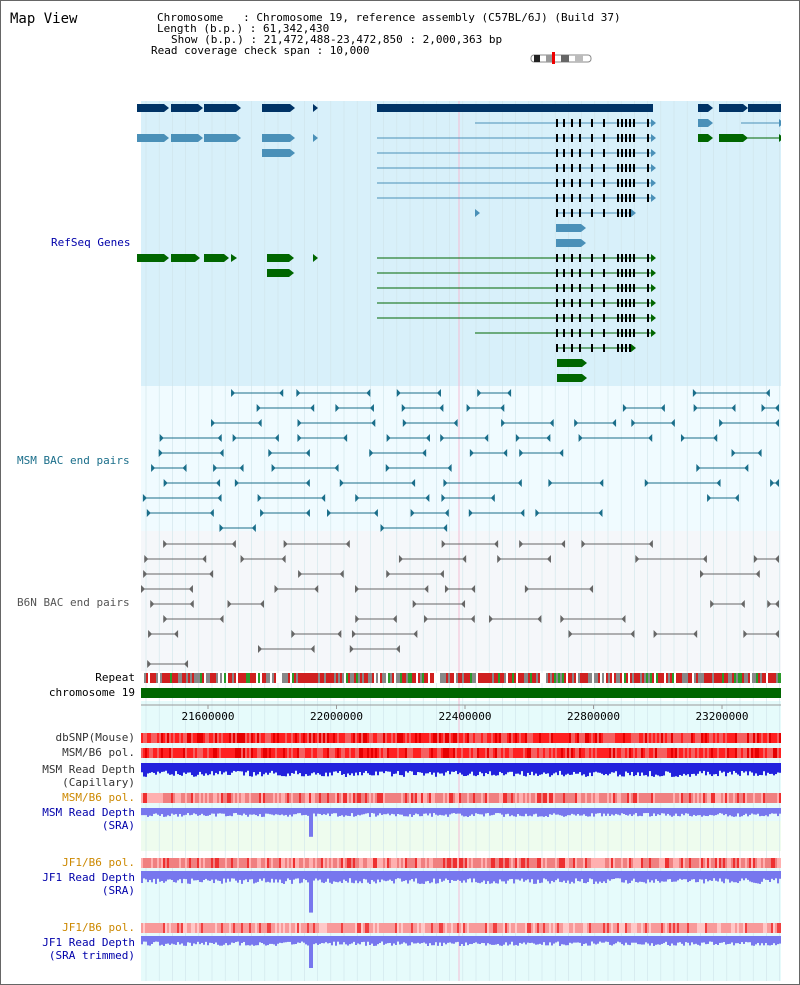 The image size is (800, 985). I want to click on chromosome-label: chromosome 19, so click(91, 692).